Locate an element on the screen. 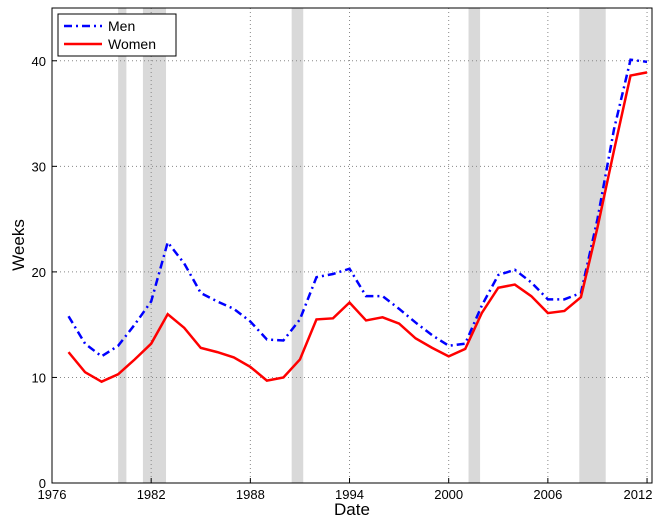 The width and height of the screenshot is (655, 525). legend-label: Women is located at coordinates (132, 44).